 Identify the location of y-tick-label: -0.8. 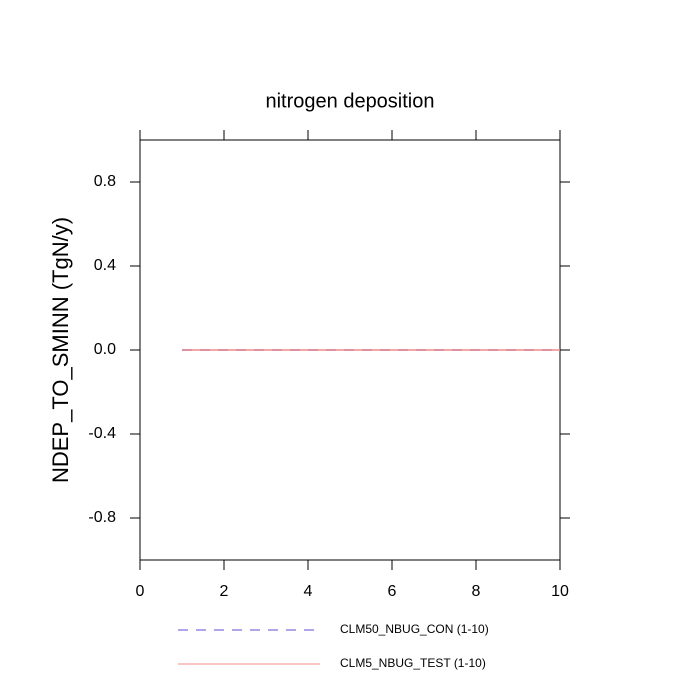
(102, 517).